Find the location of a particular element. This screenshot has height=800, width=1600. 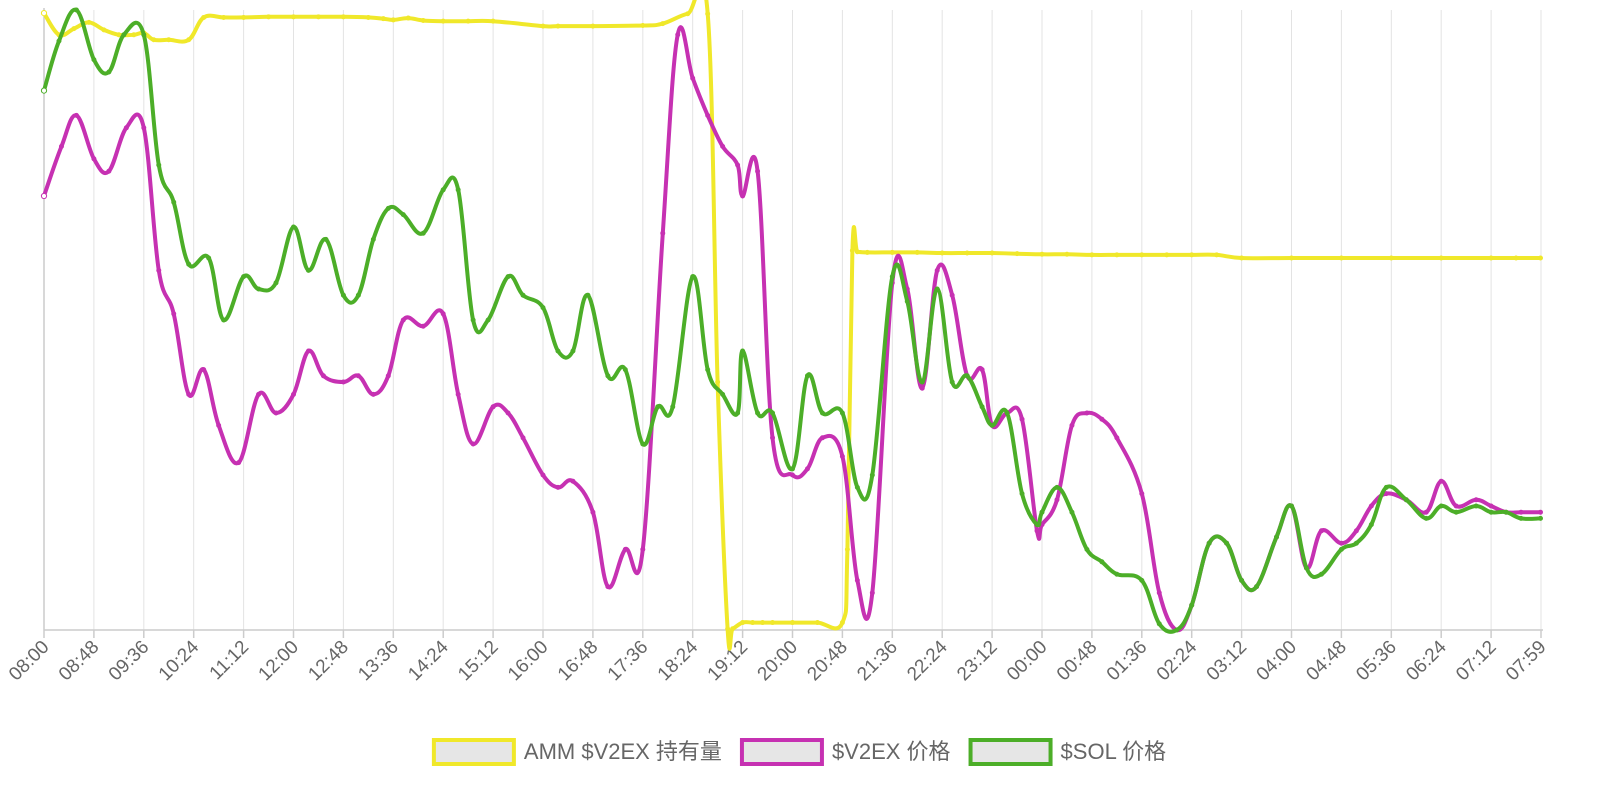

legend-item-1: AMM $V2EX 持有量 is located at coordinates (576, 752).